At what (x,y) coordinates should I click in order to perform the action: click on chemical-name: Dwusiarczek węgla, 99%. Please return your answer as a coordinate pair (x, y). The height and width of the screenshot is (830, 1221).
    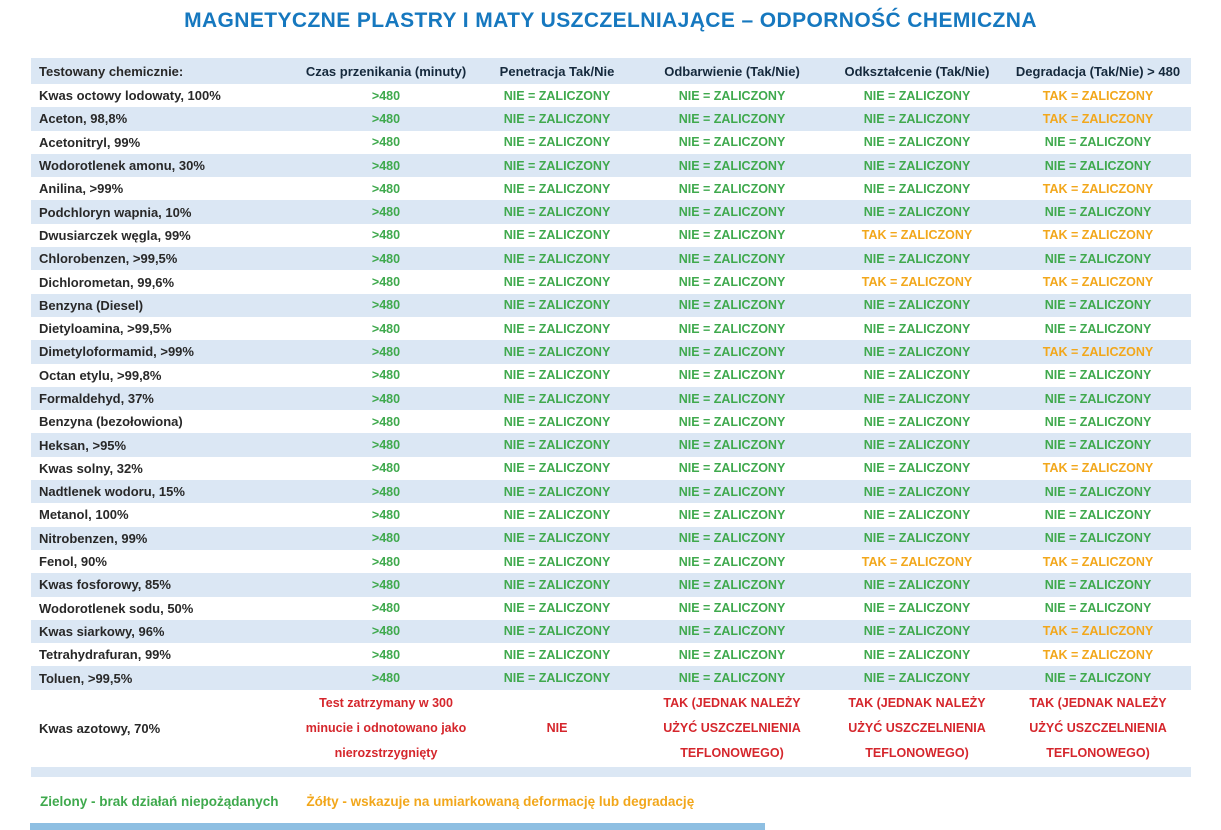
    Looking at the image, I should click on (115, 235).